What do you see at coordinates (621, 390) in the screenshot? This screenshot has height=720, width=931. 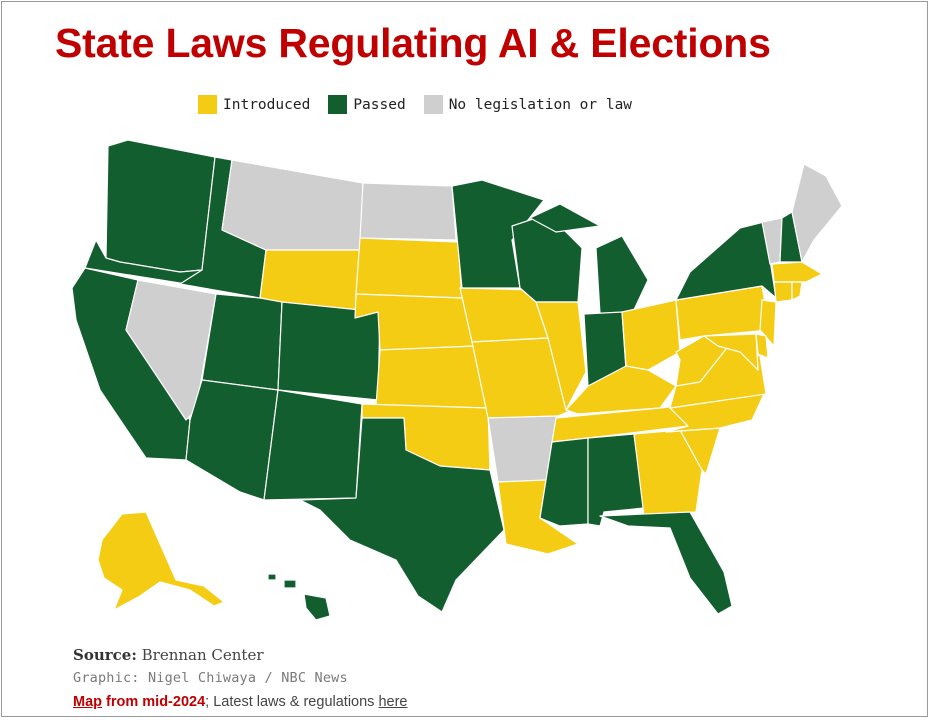 I see `state-kentucky` at bounding box center [621, 390].